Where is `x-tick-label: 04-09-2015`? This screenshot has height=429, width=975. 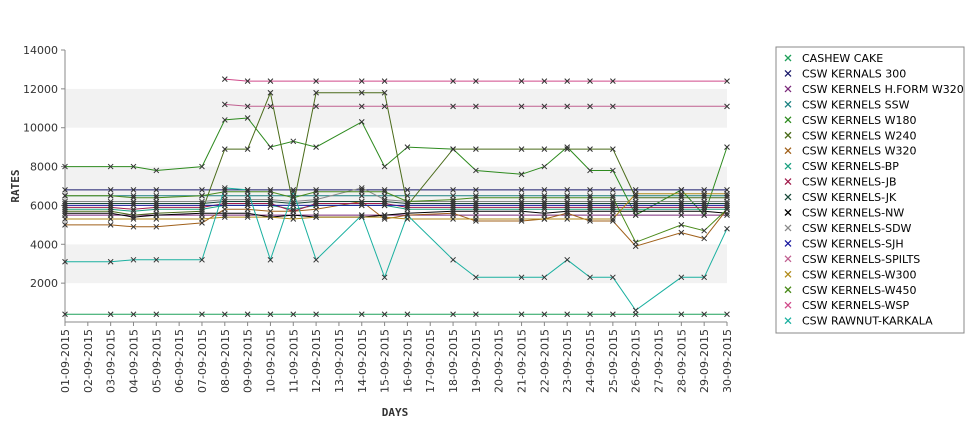 x-tick-label: 04-09-2015 is located at coordinates (133, 361).